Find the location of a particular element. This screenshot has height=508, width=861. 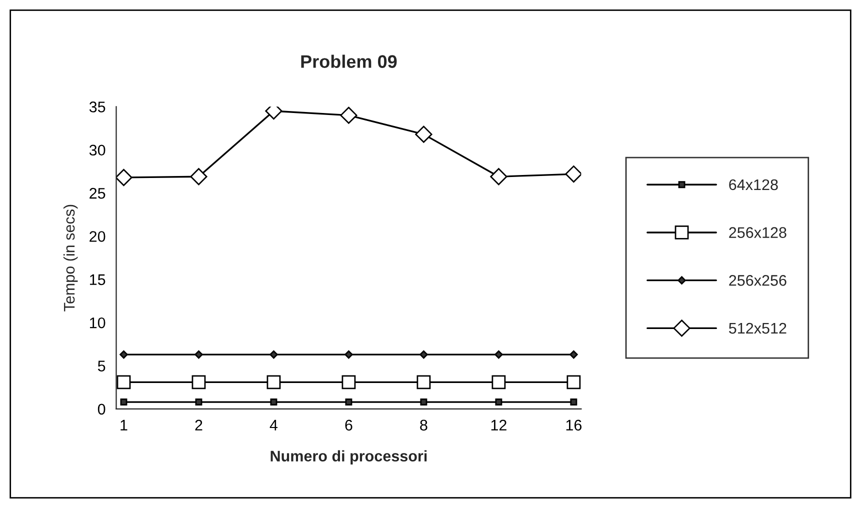

x-tick-label: 6 is located at coordinates (348, 425).